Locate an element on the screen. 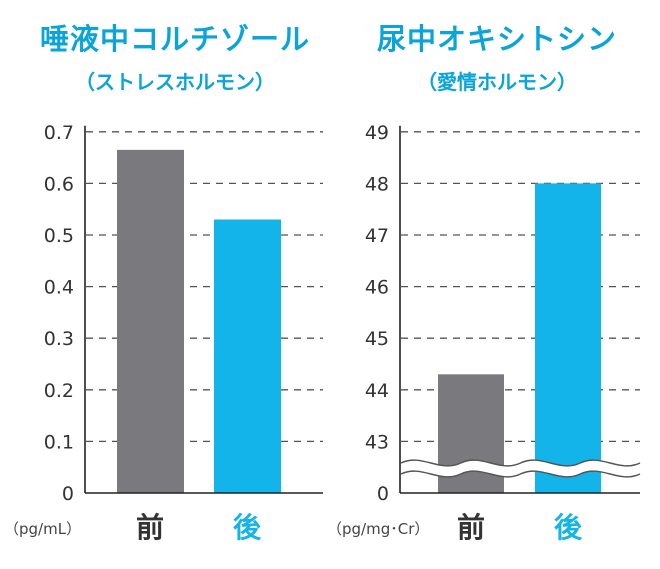 This screenshot has width=660, height=569. ytick-1-7: 0.7 is located at coordinates (59, 133).